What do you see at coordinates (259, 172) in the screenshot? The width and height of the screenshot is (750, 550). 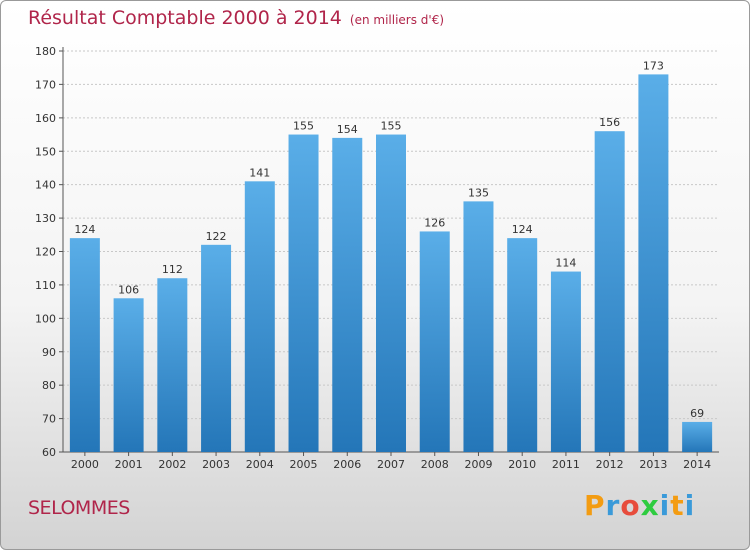 I see `value-label-2004: 141` at bounding box center [259, 172].